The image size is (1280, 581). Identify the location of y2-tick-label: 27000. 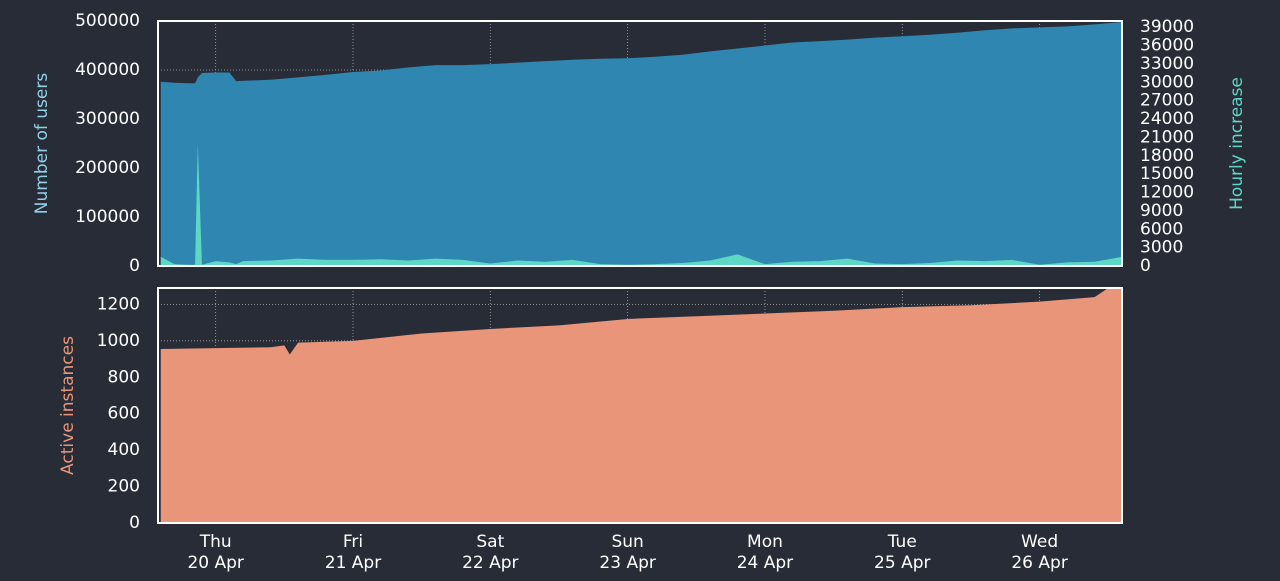
(1167, 101).